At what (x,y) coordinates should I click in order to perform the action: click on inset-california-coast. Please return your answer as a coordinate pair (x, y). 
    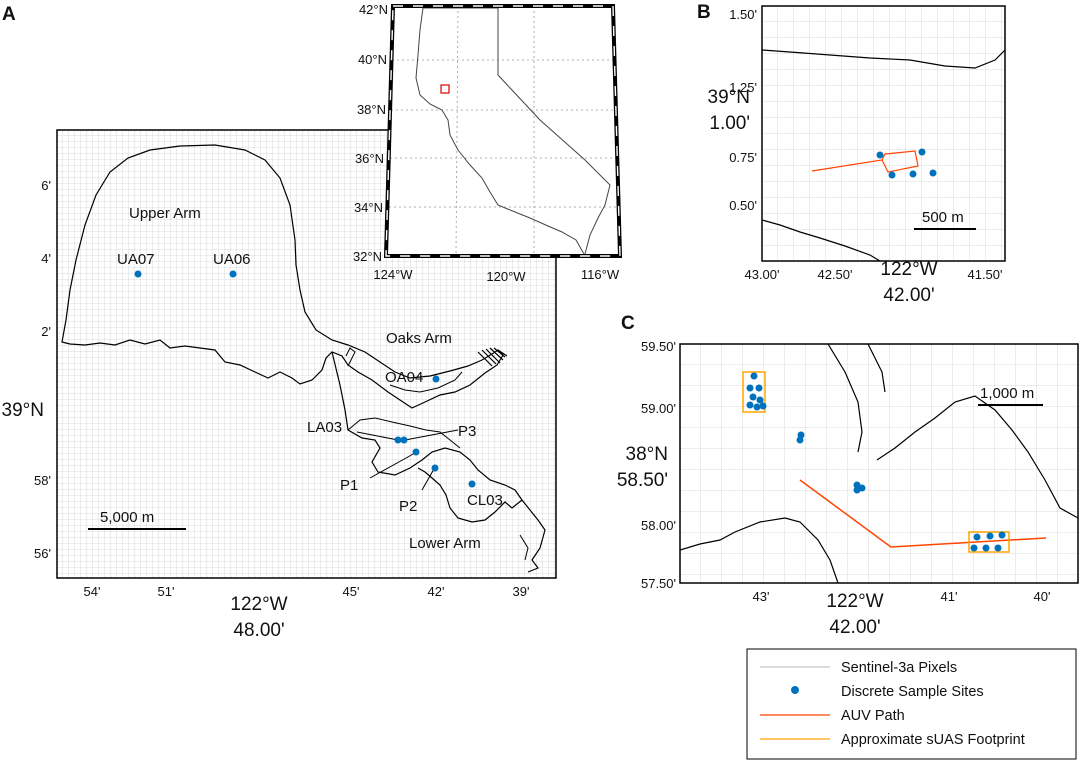
    Looking at the image, I should click on (500, 131).